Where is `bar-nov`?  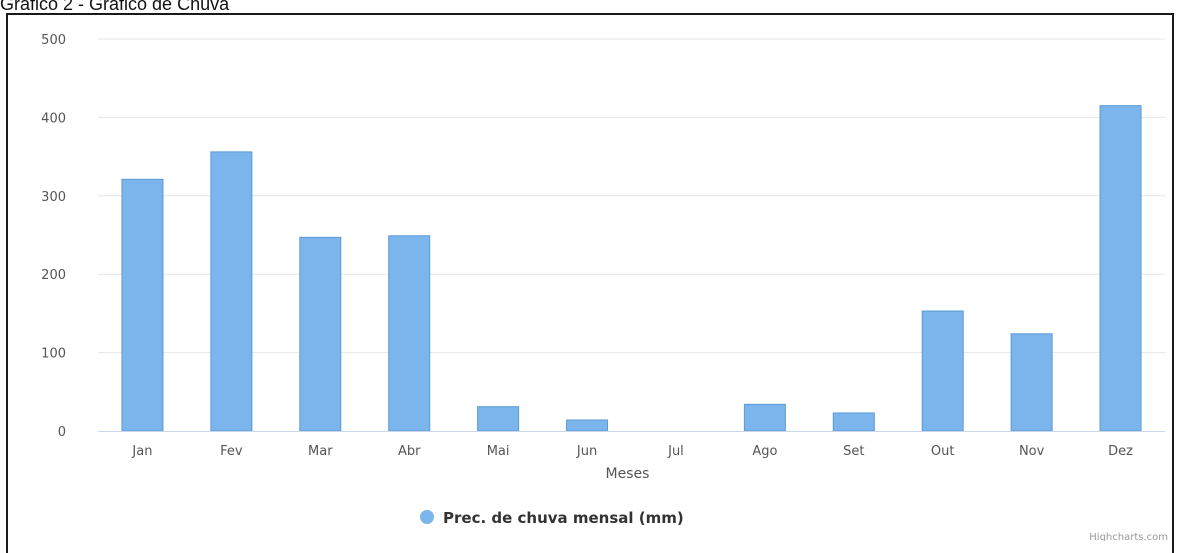 bar-nov is located at coordinates (1031, 382).